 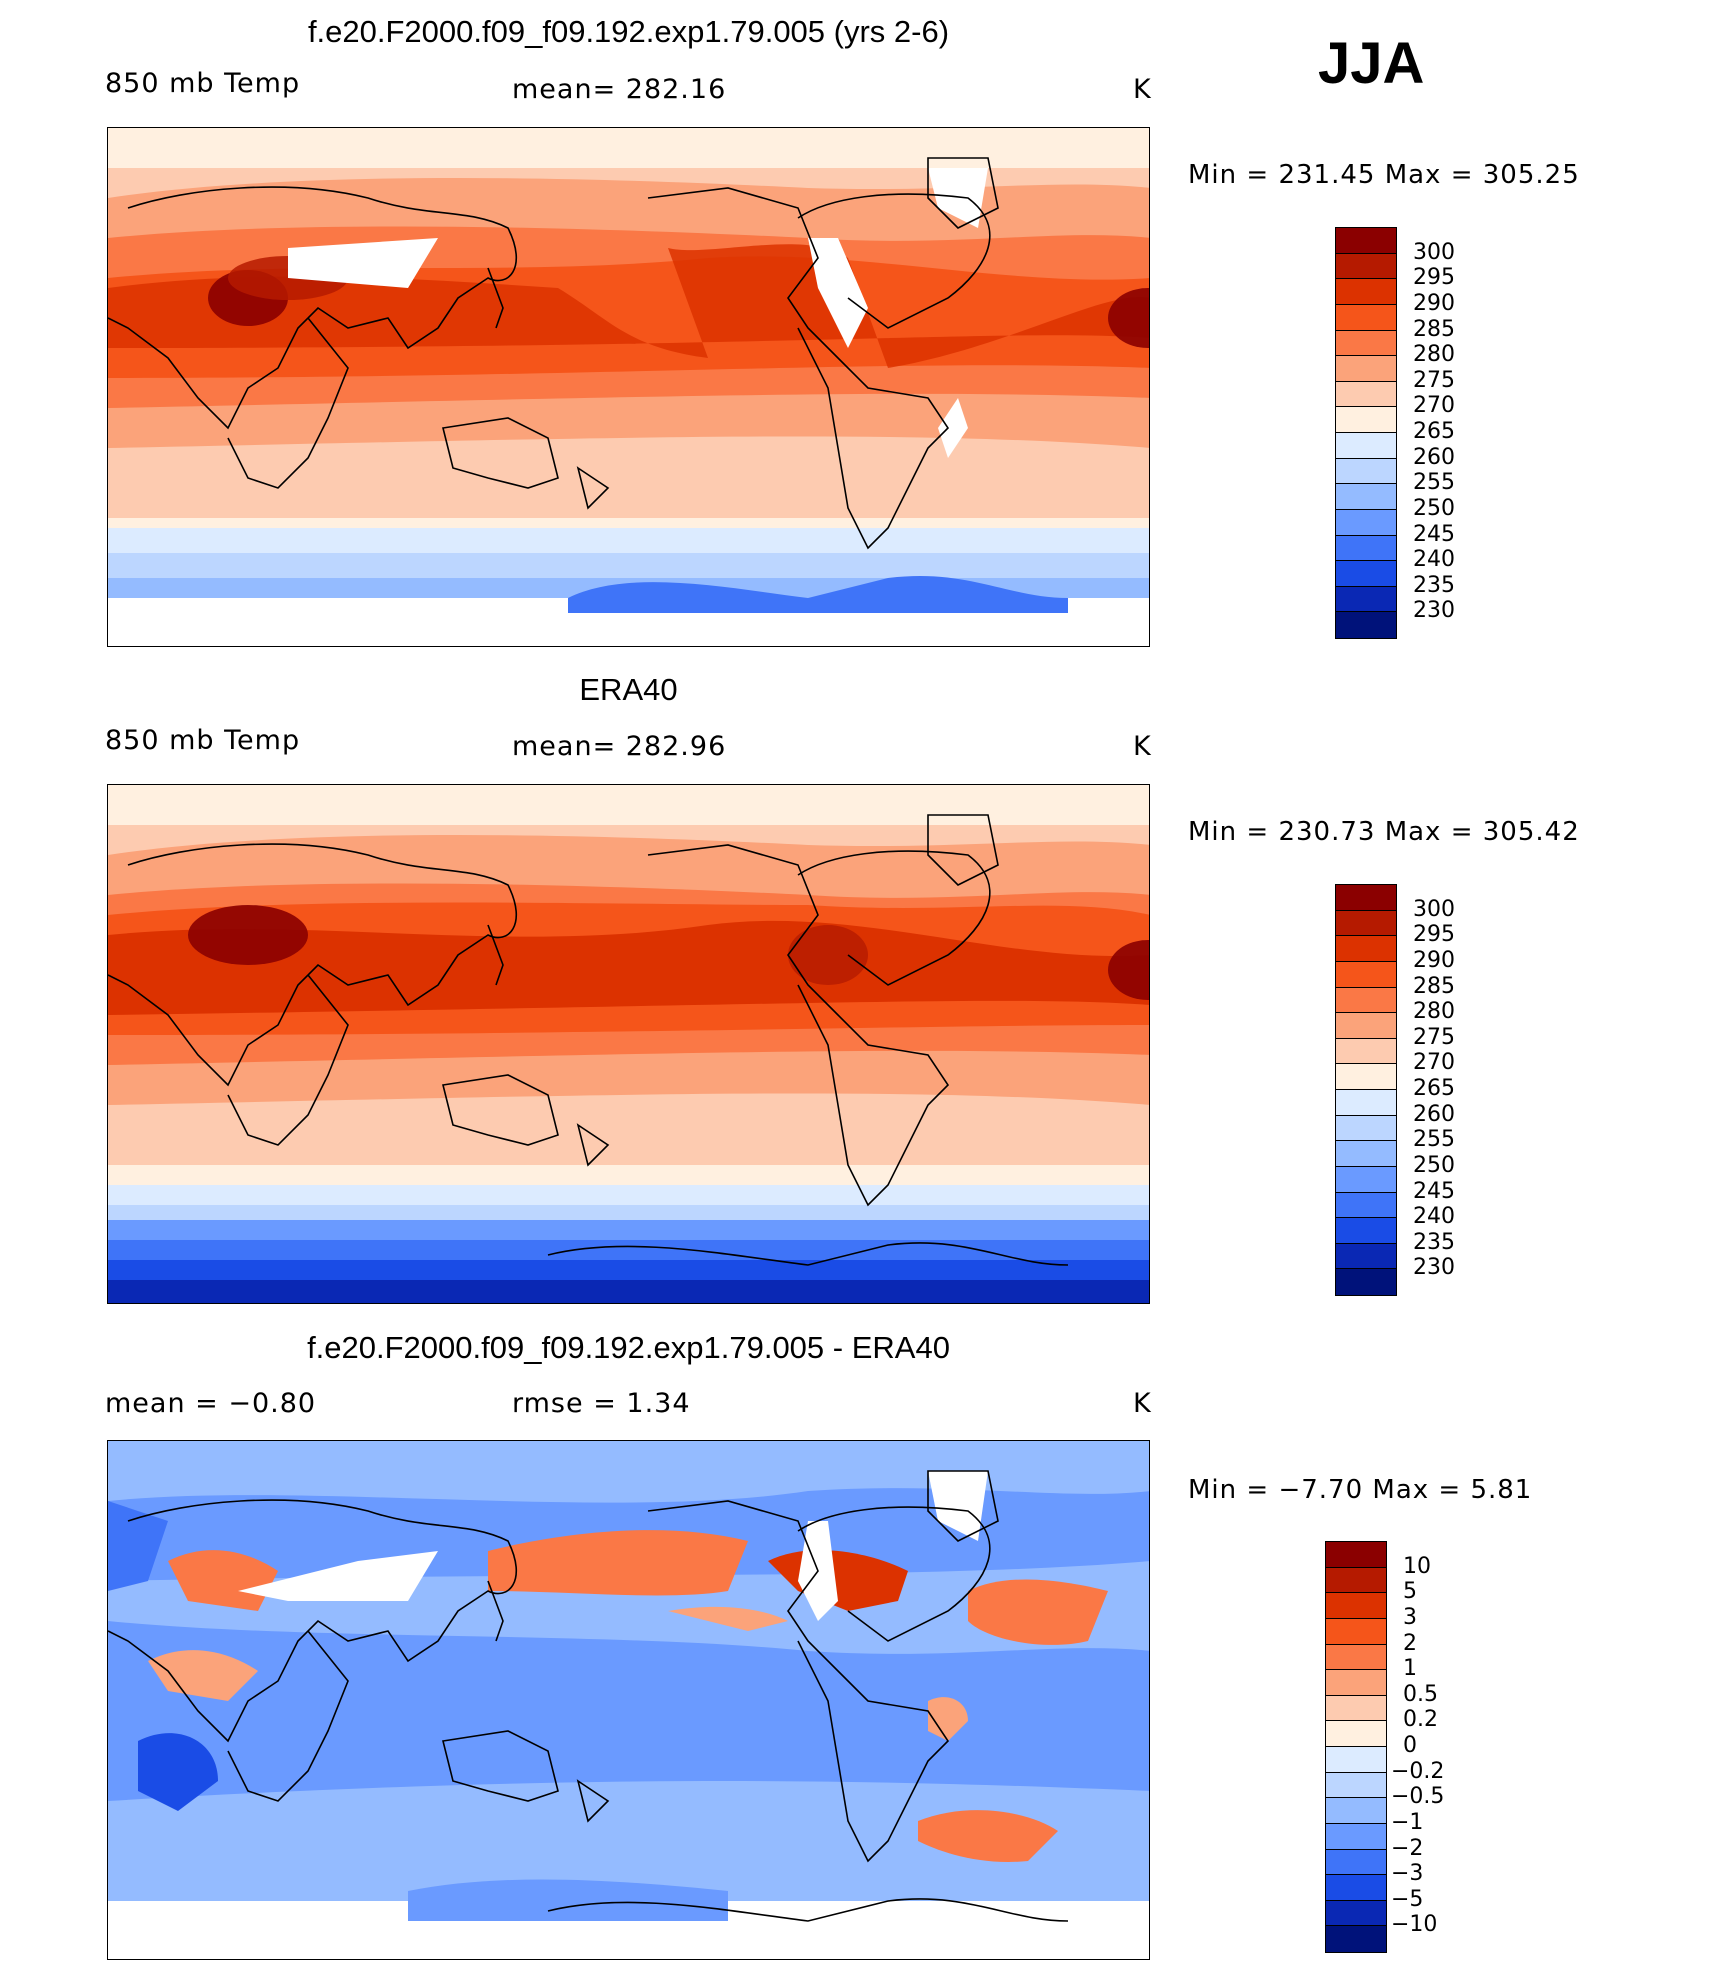 I want to click on colorbar-tick-label: −10, so click(x=1414, y=1925).